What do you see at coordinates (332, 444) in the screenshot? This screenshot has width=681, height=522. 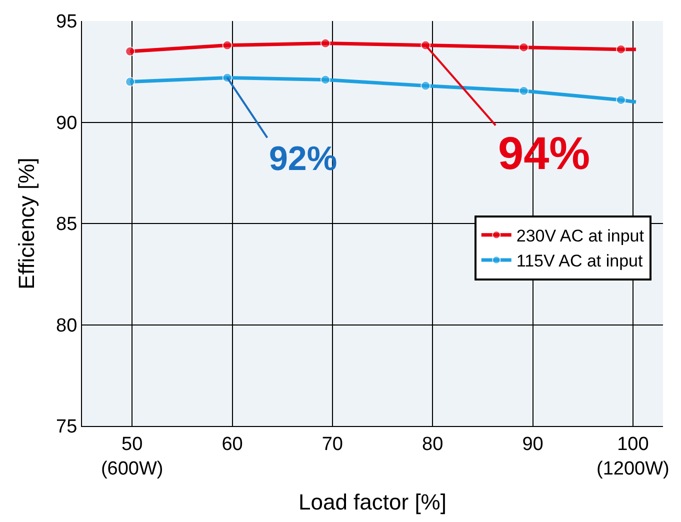 I see `x-tick-label: 70` at bounding box center [332, 444].